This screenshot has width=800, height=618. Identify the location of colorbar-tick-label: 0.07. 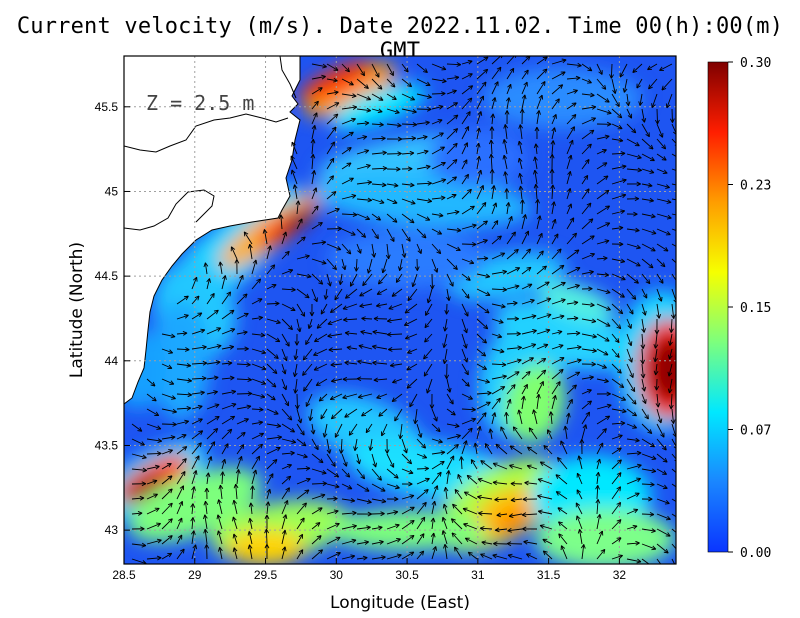
(755, 431).